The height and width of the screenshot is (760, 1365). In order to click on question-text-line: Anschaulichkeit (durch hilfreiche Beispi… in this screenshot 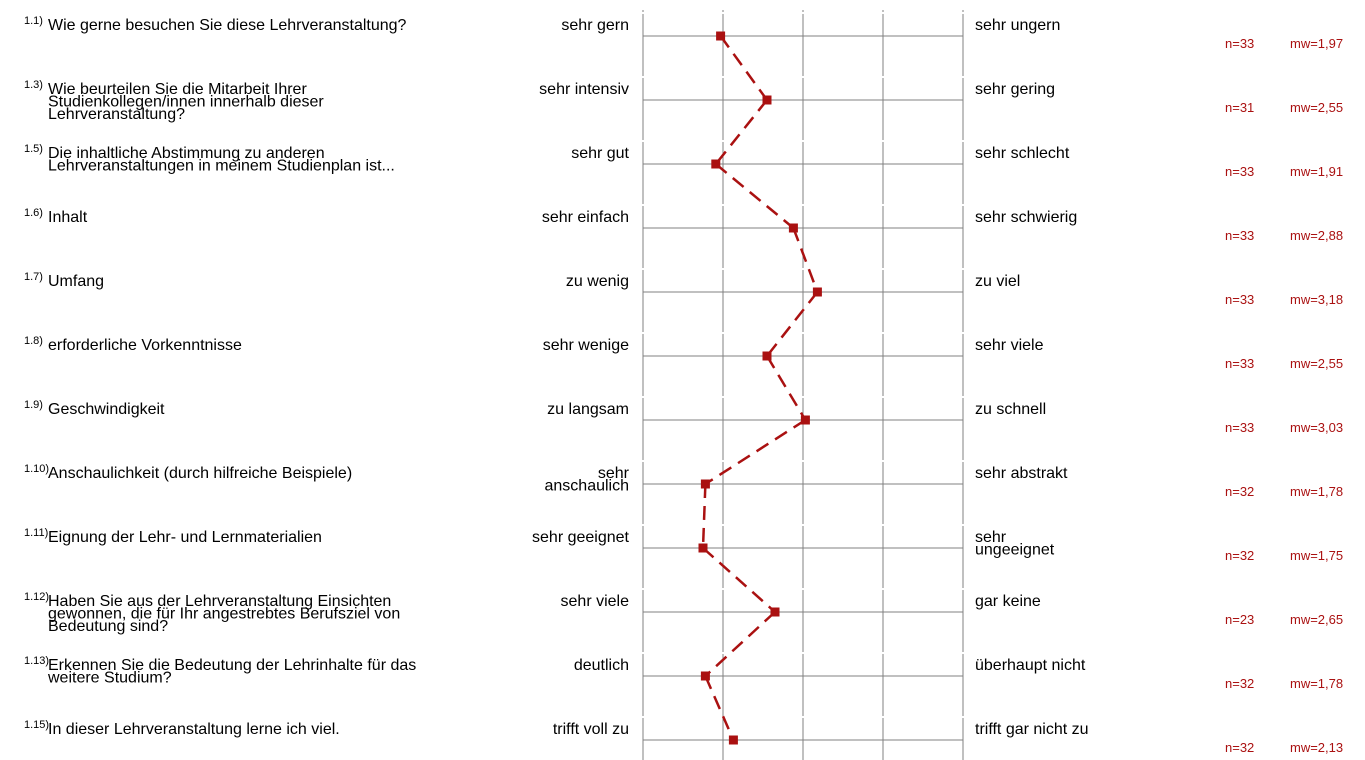, I will do `click(200, 473)`.